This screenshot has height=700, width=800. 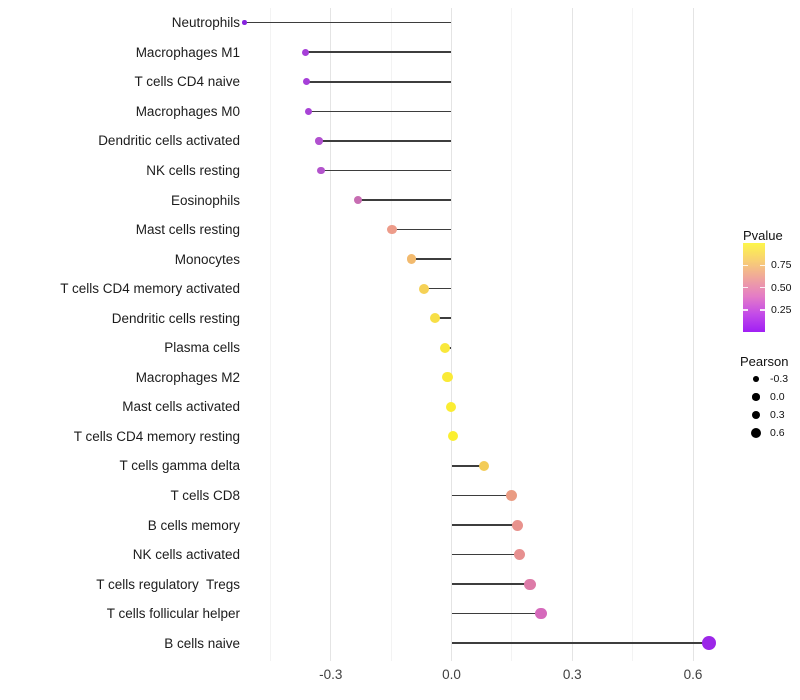 What do you see at coordinates (754, 287) in the screenshot?
I see `pvalue-colorbar` at bounding box center [754, 287].